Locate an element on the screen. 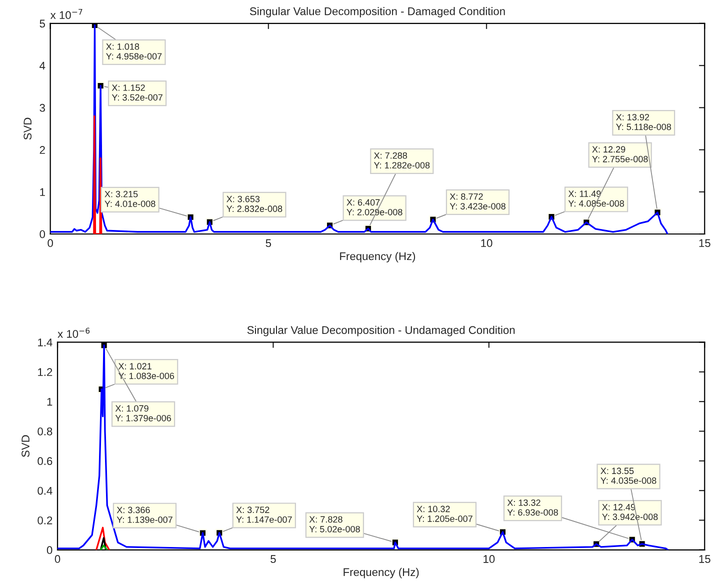 The image size is (719, 585). text: x 10$^{−7}$ is located at coordinates (66, 14).